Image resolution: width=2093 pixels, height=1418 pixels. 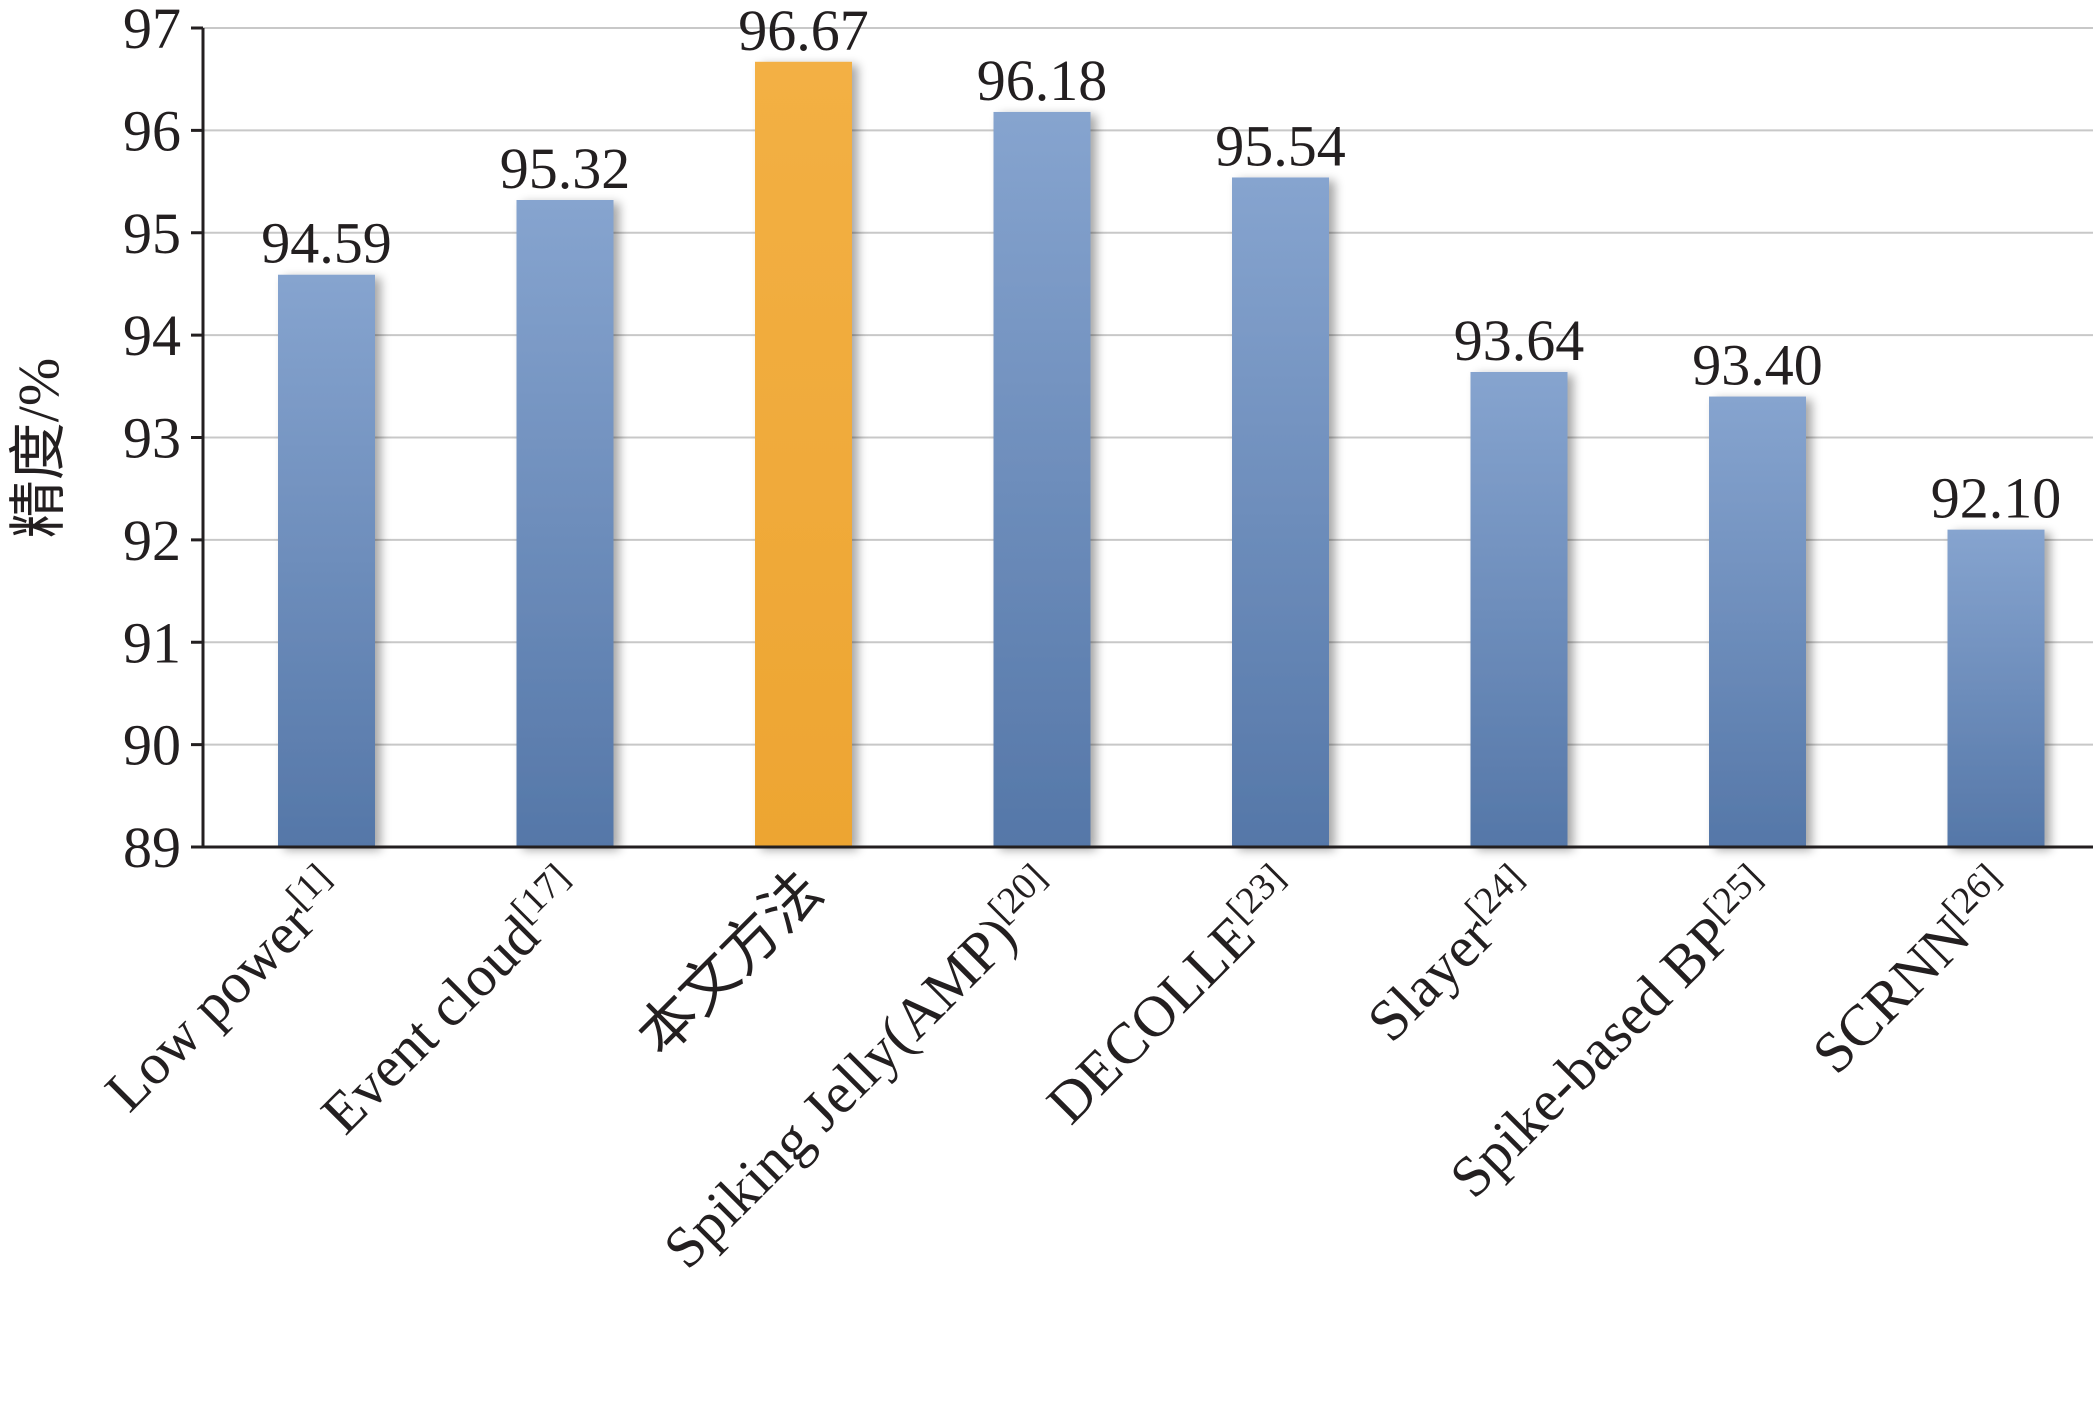 What do you see at coordinates (1757, 365) in the screenshot?
I see `data-label: 93.40` at bounding box center [1757, 365].